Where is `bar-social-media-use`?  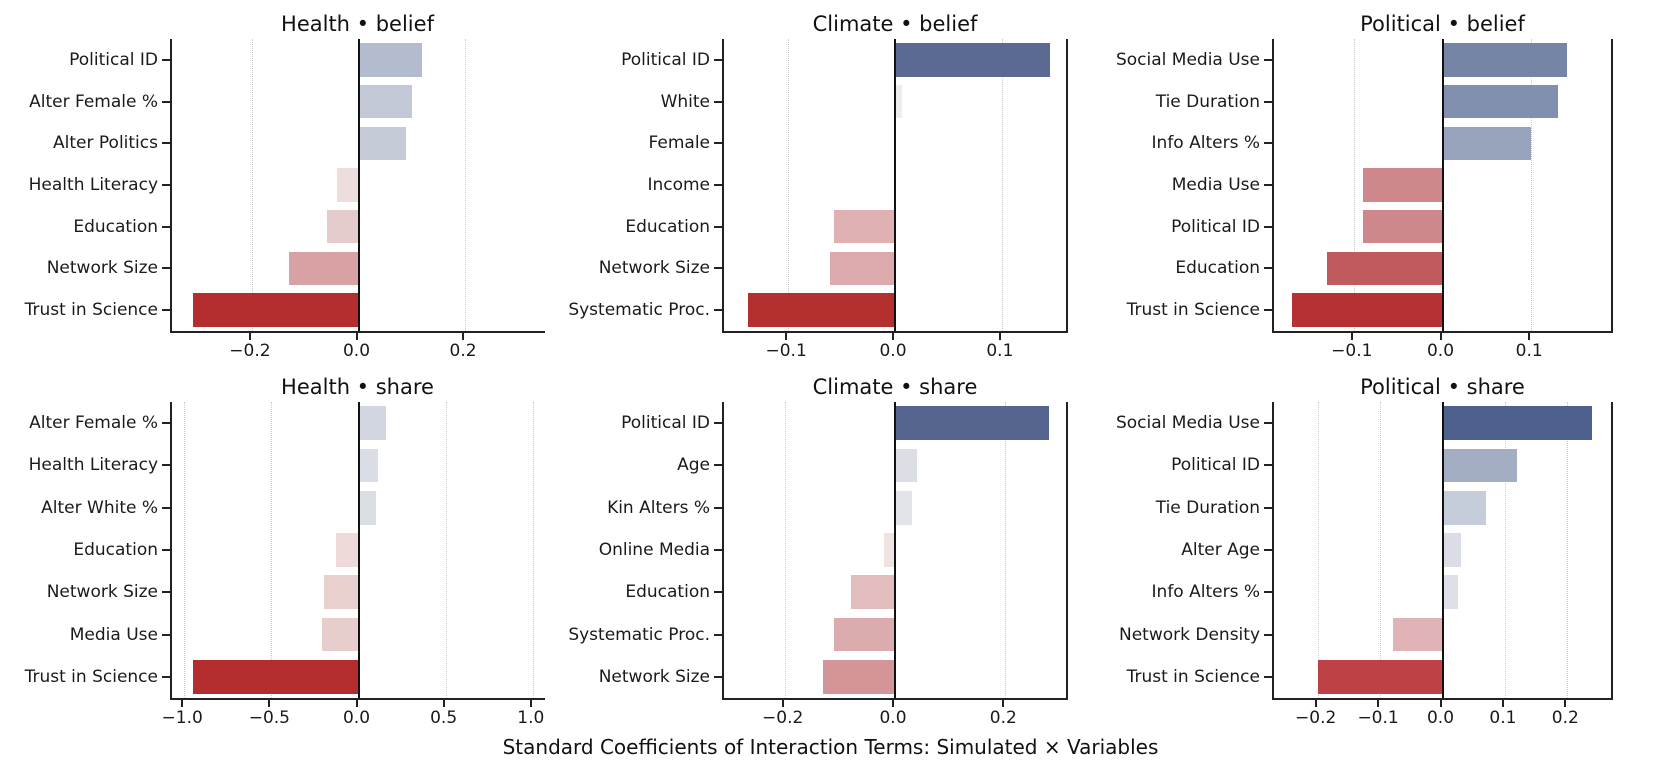
bar-social-media-use is located at coordinates (1517, 423).